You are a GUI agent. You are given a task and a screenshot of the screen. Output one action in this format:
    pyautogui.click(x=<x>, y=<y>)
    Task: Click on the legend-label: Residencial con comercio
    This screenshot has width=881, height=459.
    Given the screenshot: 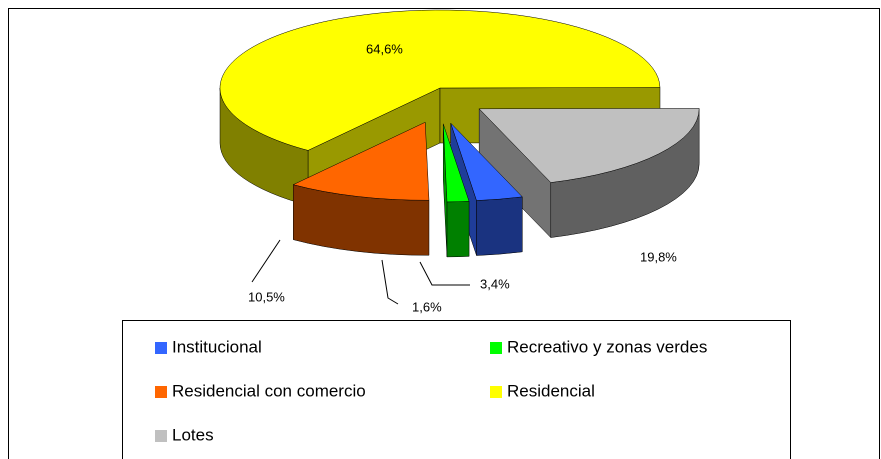 What is the action you would take?
    pyautogui.click(x=269, y=390)
    